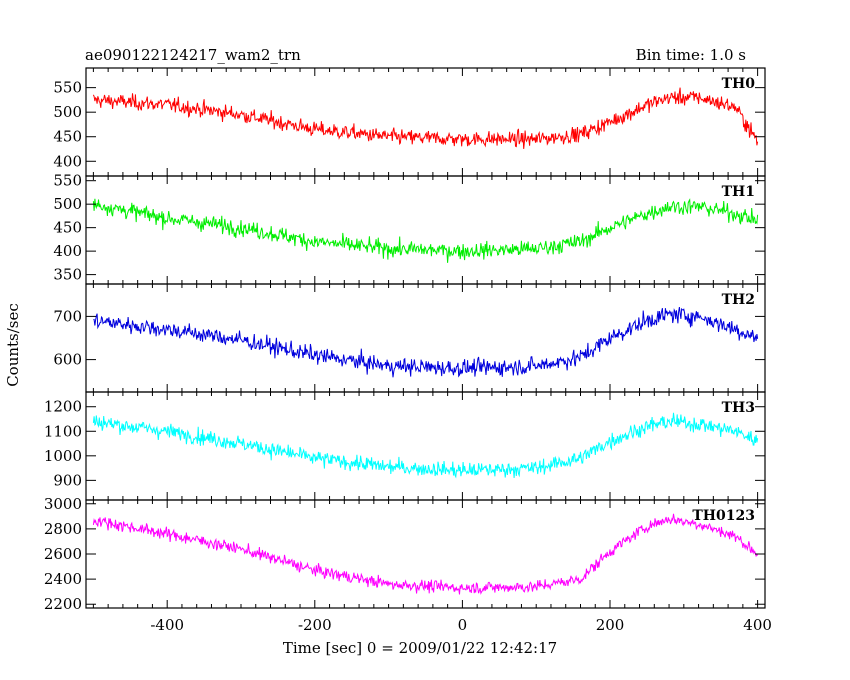 The width and height of the screenshot is (850, 680). What do you see at coordinates (315, 625) in the screenshot?
I see `x-tick-label: -200` at bounding box center [315, 625].